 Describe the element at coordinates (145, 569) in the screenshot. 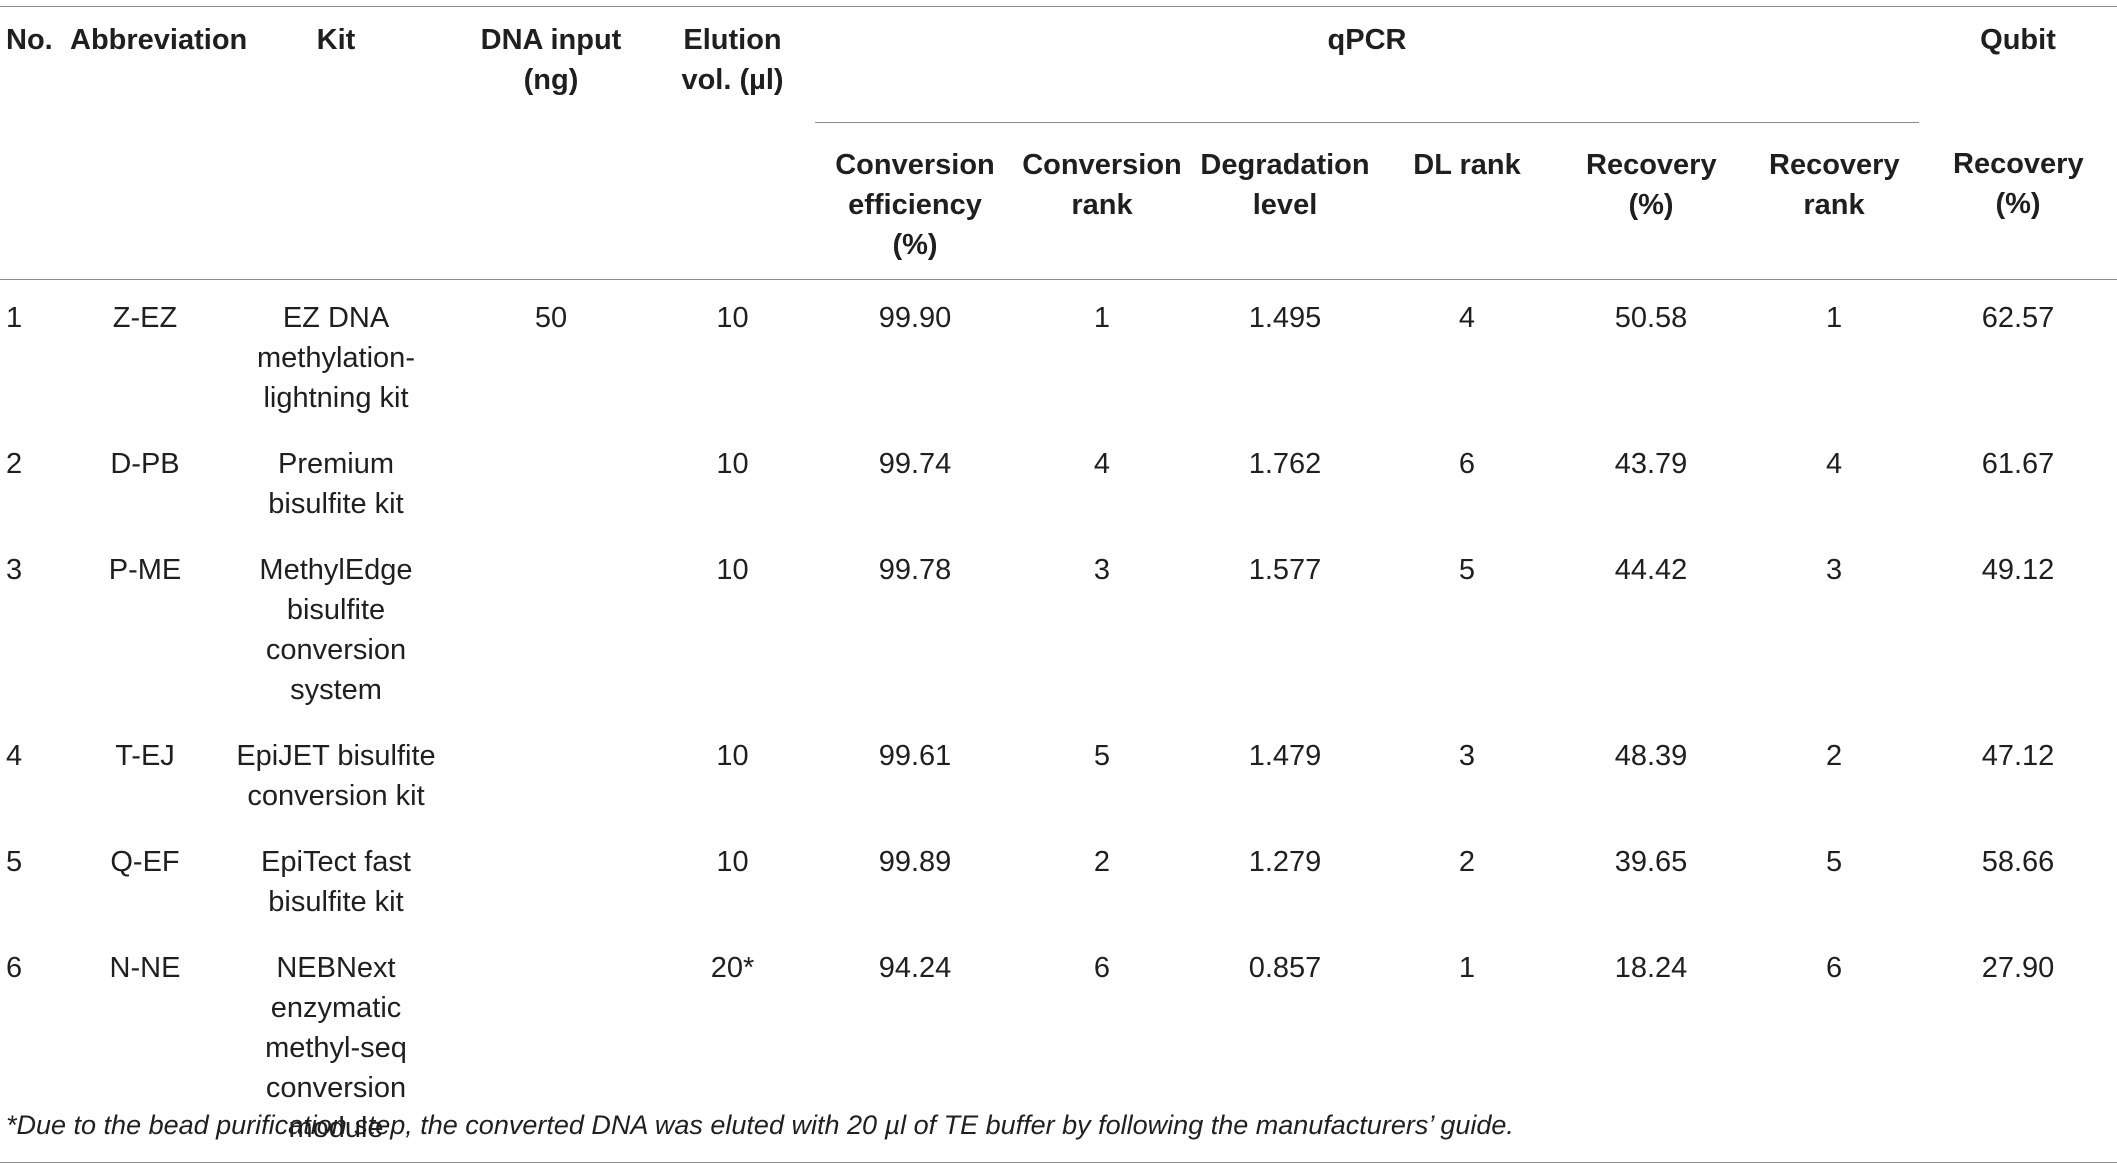

I see `cell-abbreviation: P-ME` at that location.